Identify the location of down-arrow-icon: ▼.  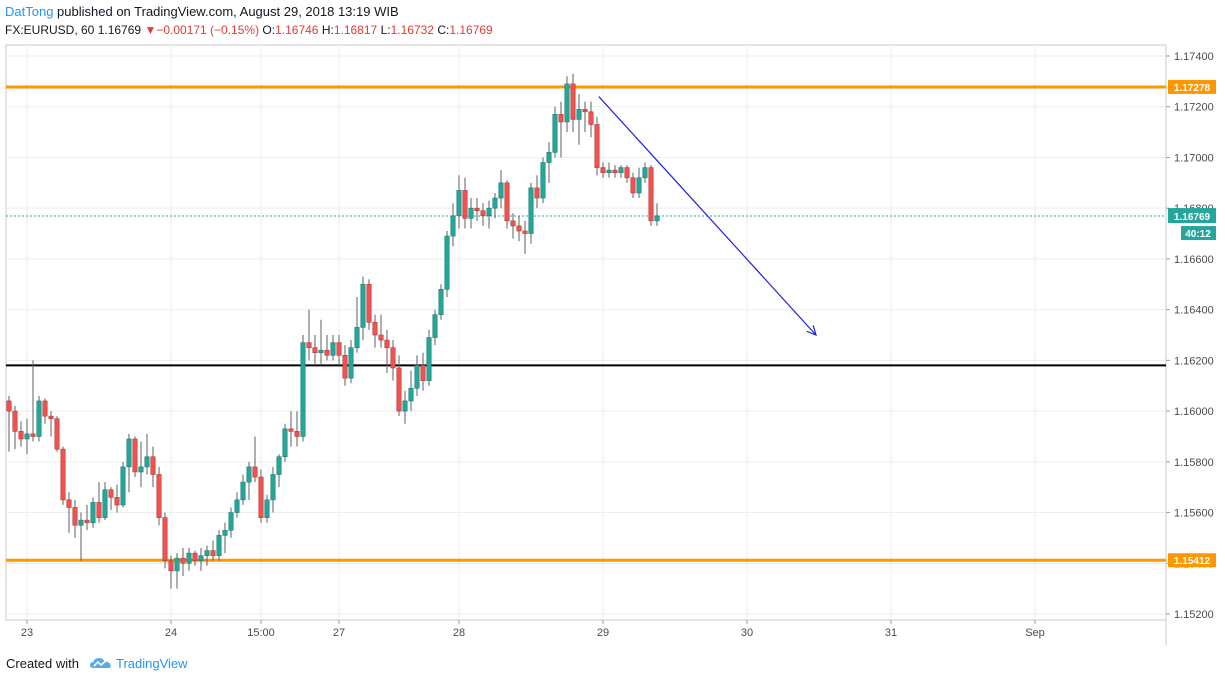
(150, 30).